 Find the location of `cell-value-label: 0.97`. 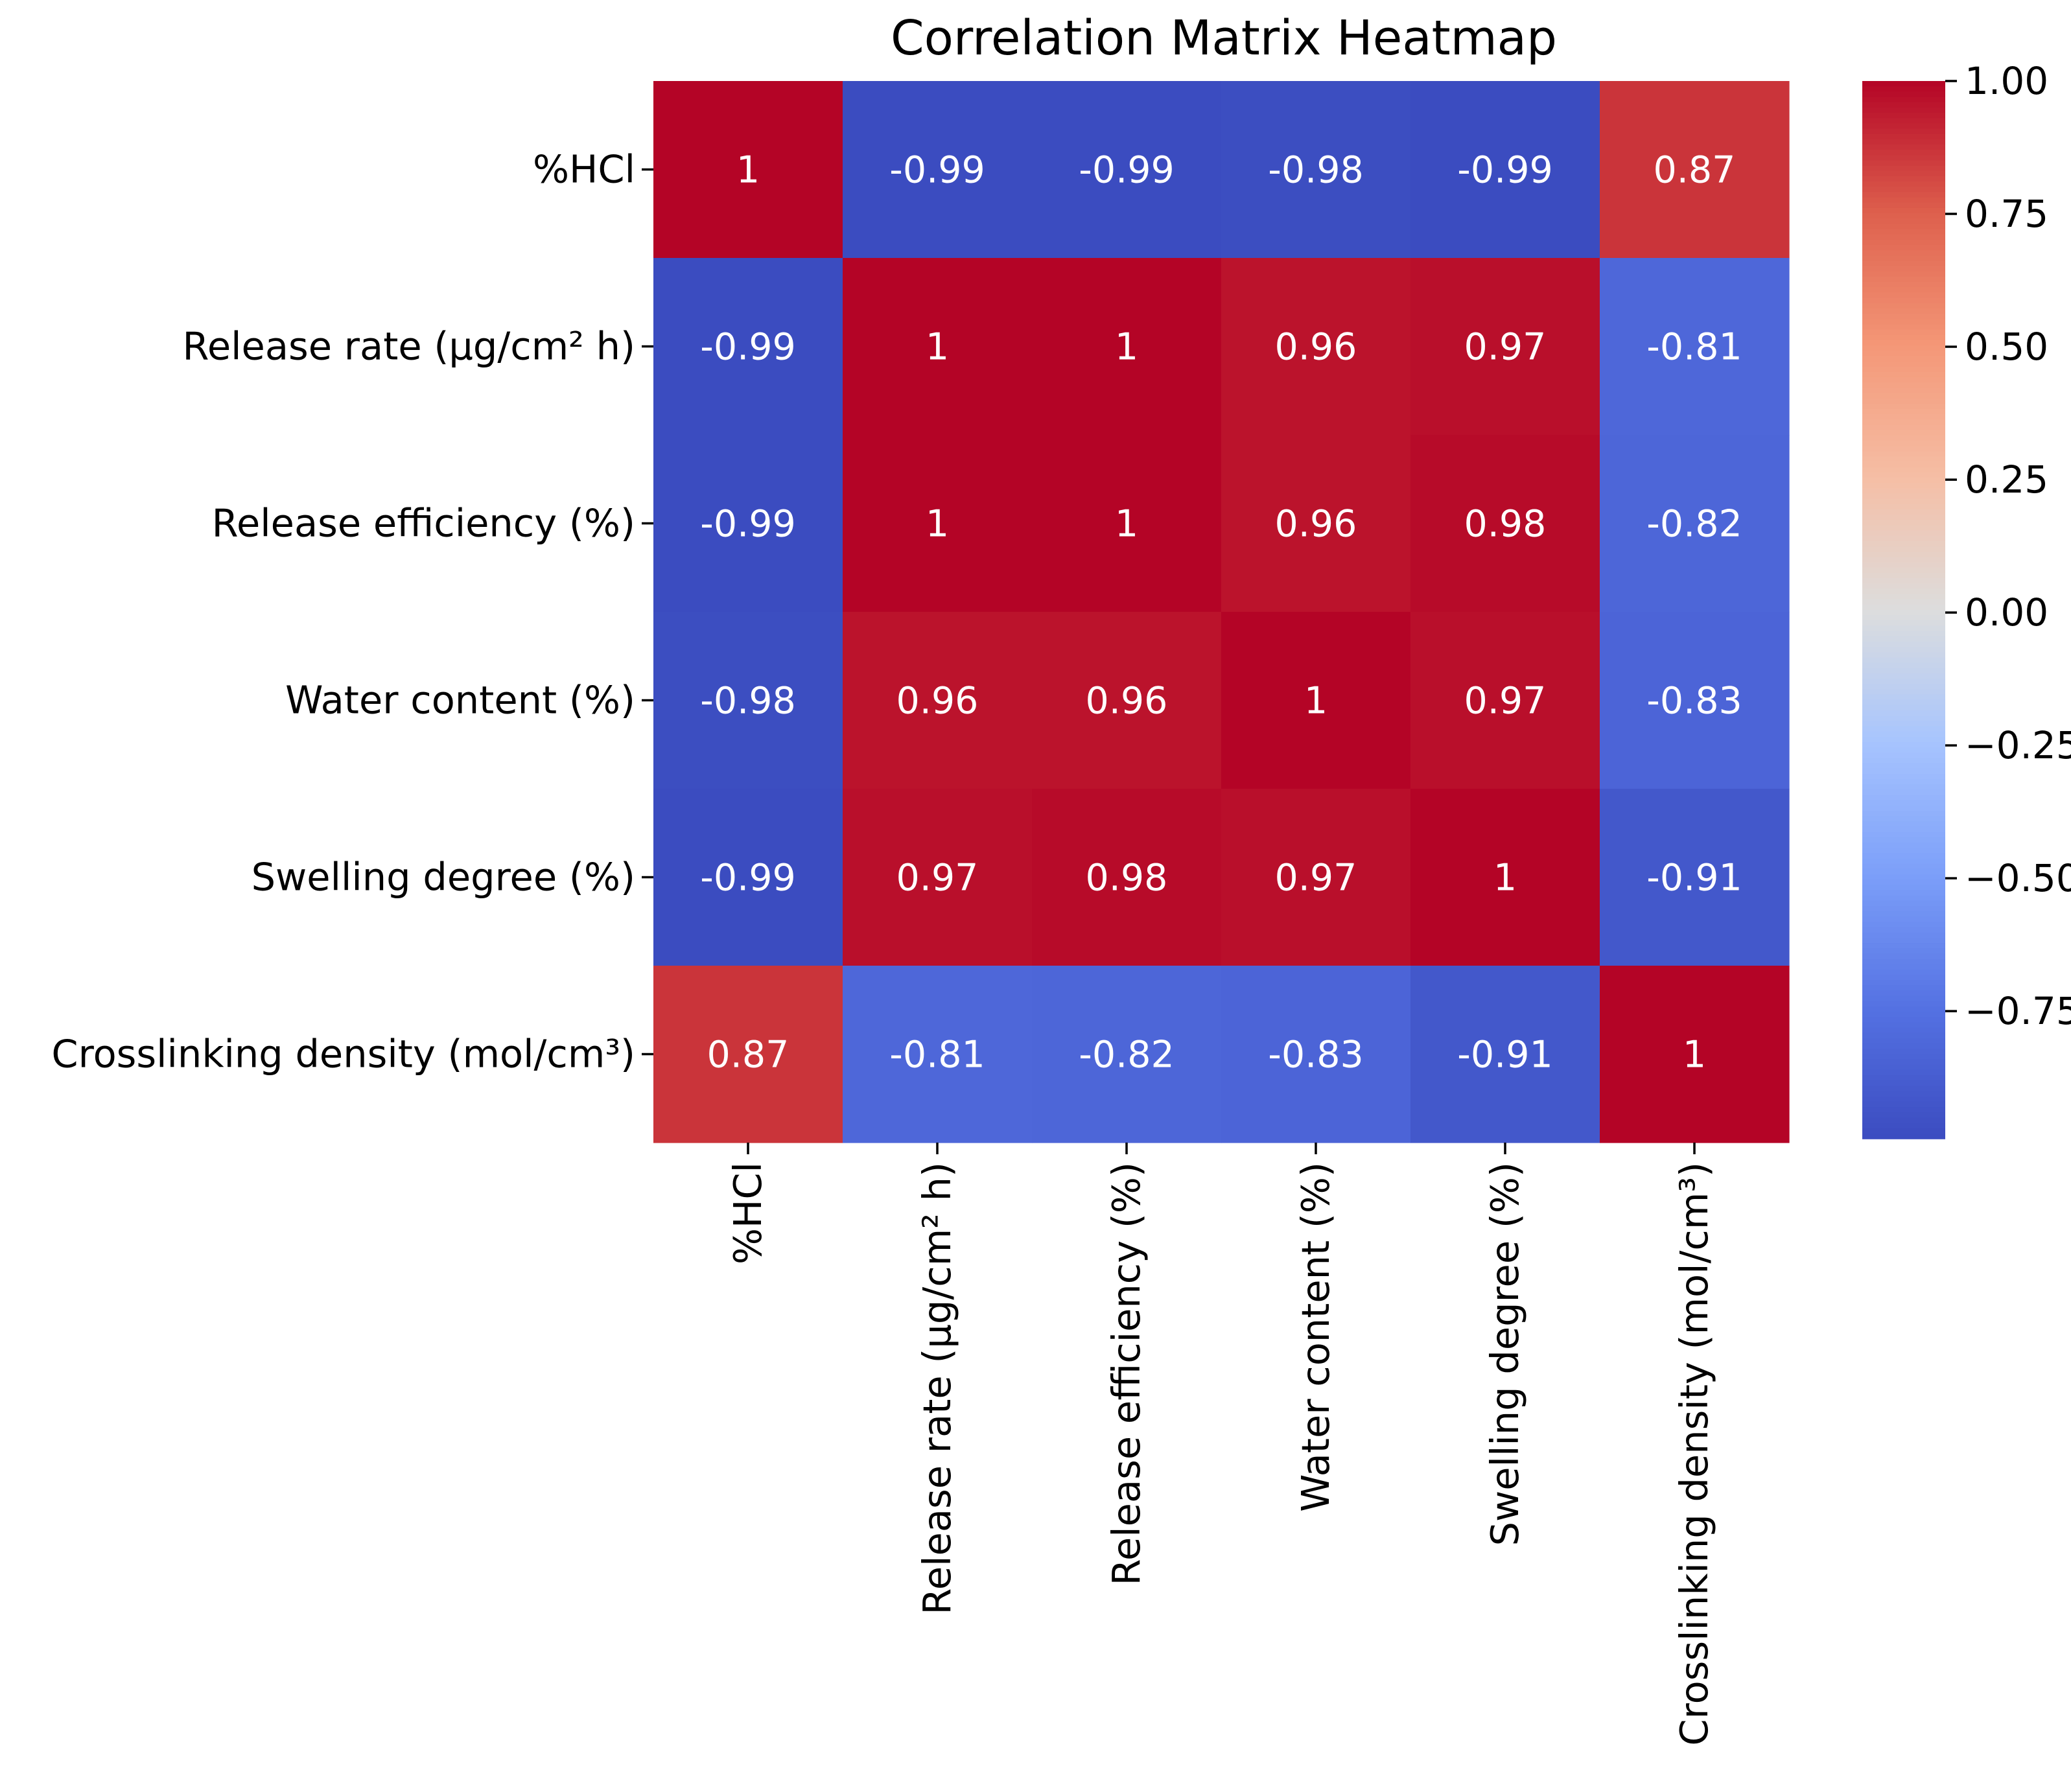

cell-value-label: 0.97 is located at coordinates (1316, 878).